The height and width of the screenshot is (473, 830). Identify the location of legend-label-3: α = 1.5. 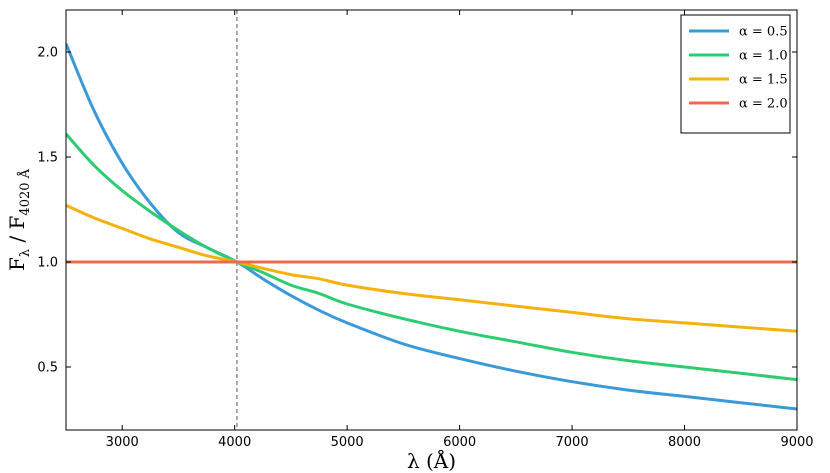
(763, 80).